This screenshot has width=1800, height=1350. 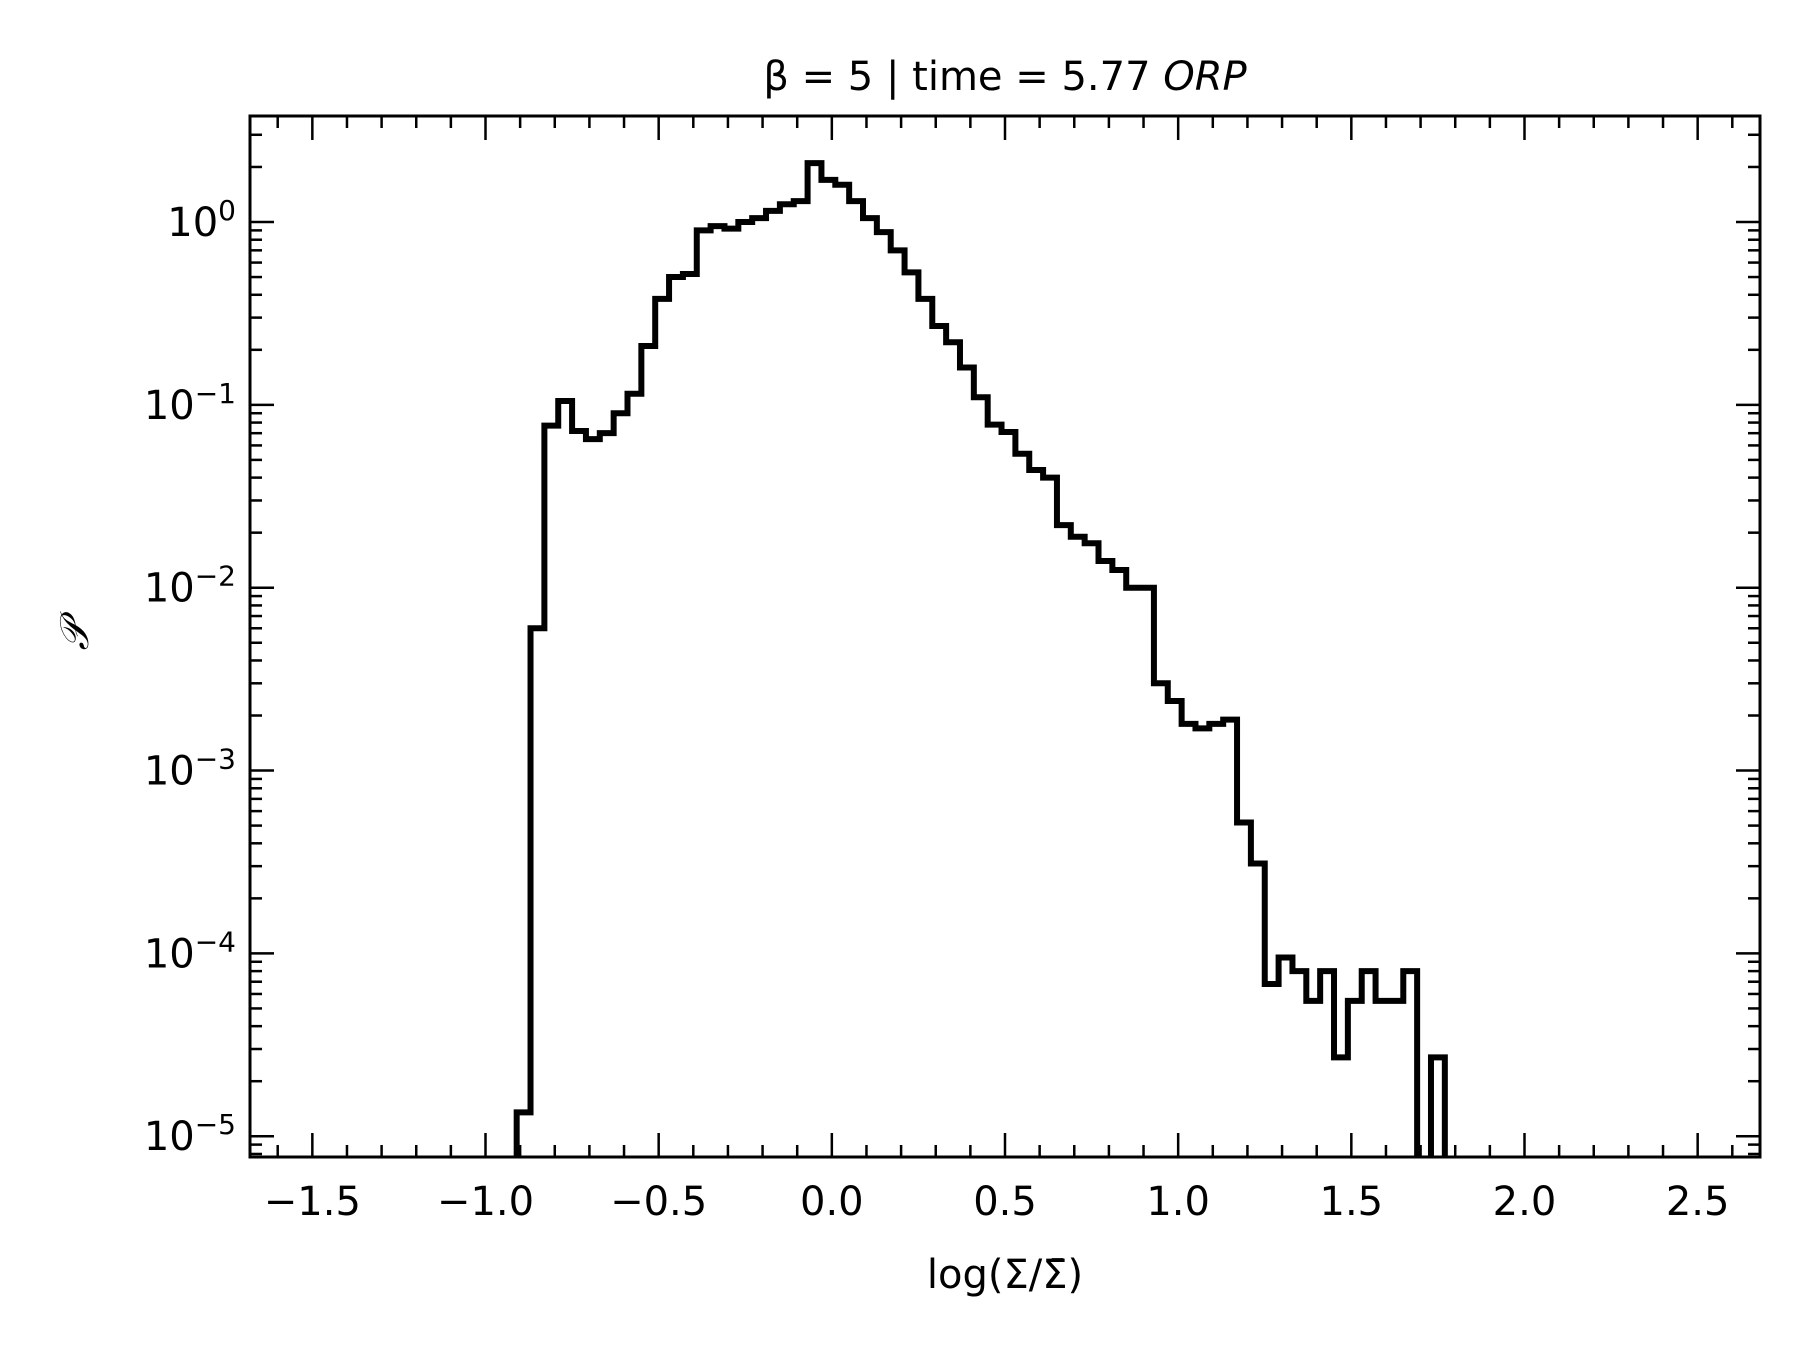 What do you see at coordinates (1525, 1202) in the screenshot?
I see `x-tick-label: 2.0` at bounding box center [1525, 1202].